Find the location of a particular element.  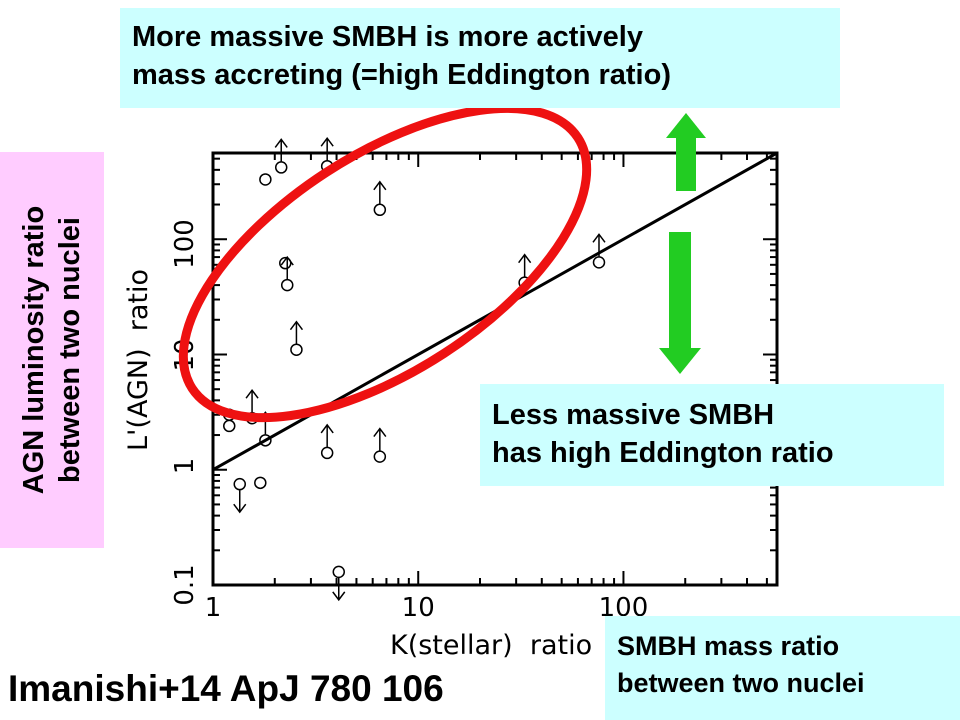

annotation-agn-luminosity-ratio: AGN luminosity ratio between two nuclei is located at coordinates (52, 350).